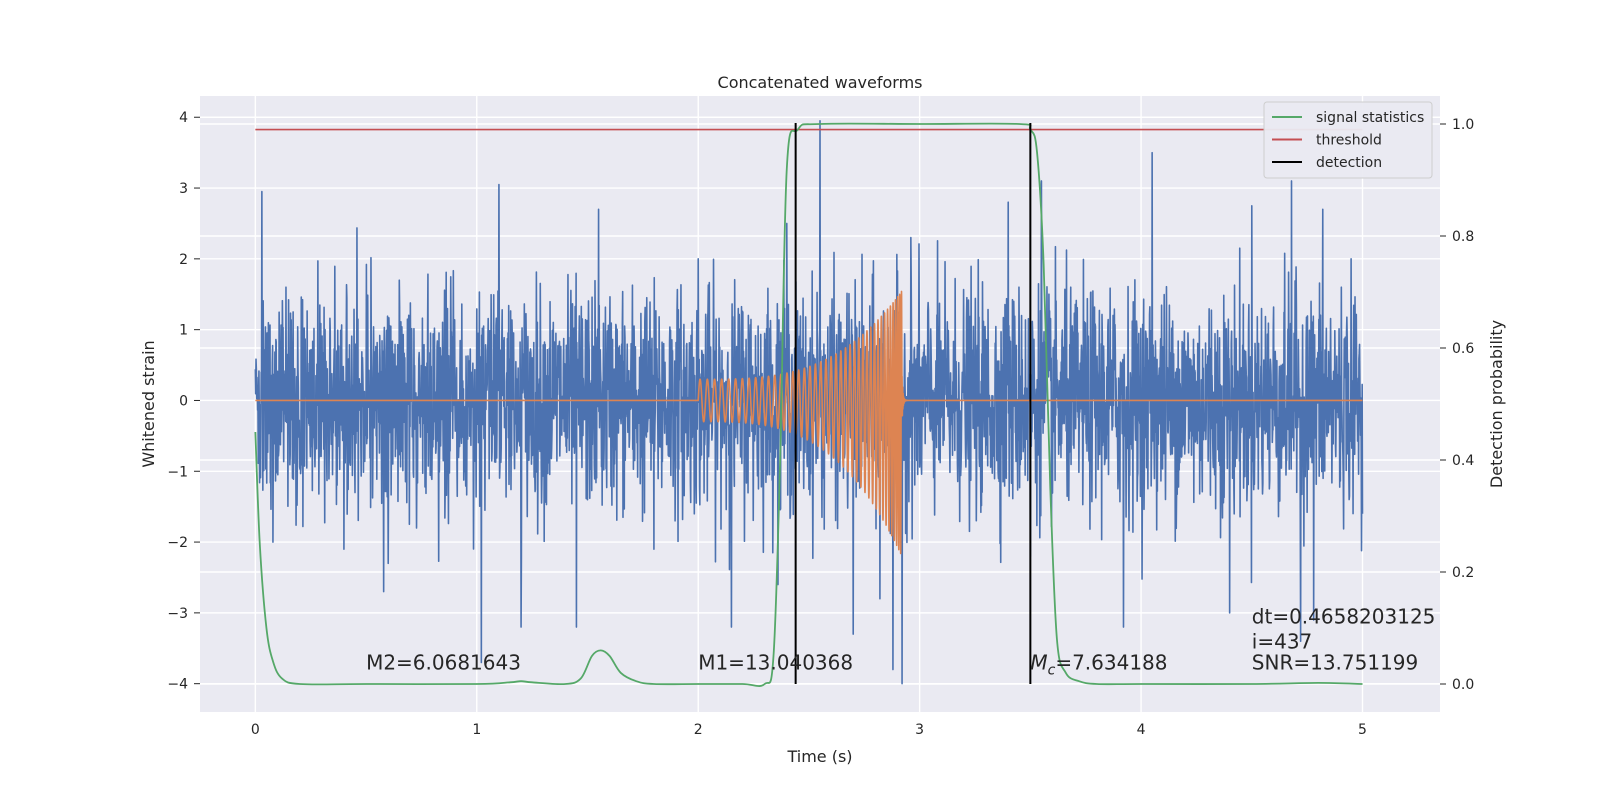 Image resolution: width=1600 pixels, height=800 pixels. I want to click on y-tick-label: 0, so click(183, 401).